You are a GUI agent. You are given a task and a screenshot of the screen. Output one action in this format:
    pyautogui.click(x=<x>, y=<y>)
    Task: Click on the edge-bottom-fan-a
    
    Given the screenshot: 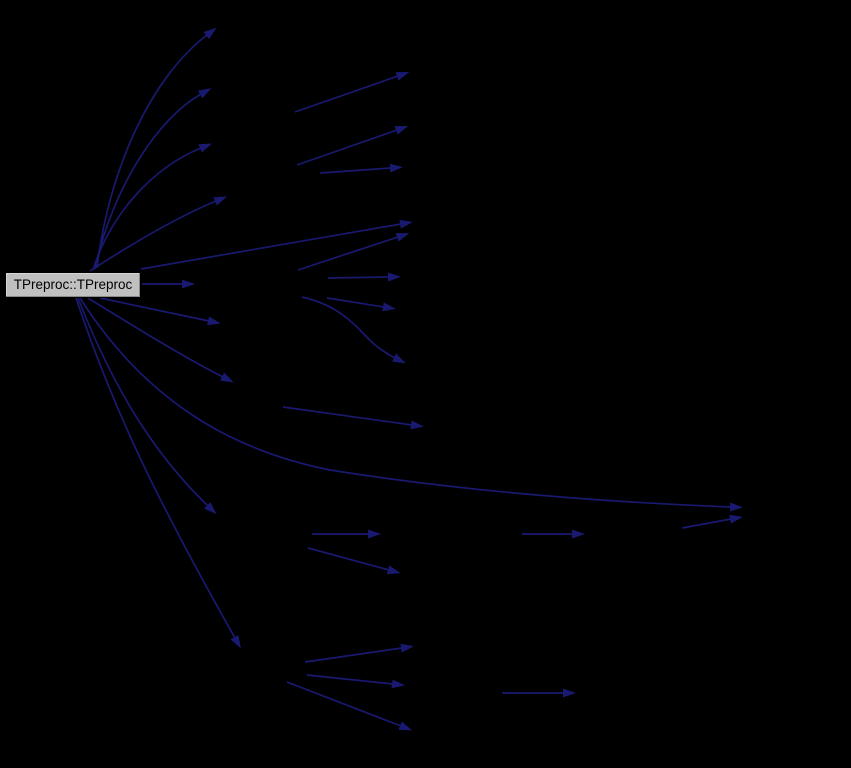 What is the action you would take?
    pyautogui.click(x=359, y=653)
    